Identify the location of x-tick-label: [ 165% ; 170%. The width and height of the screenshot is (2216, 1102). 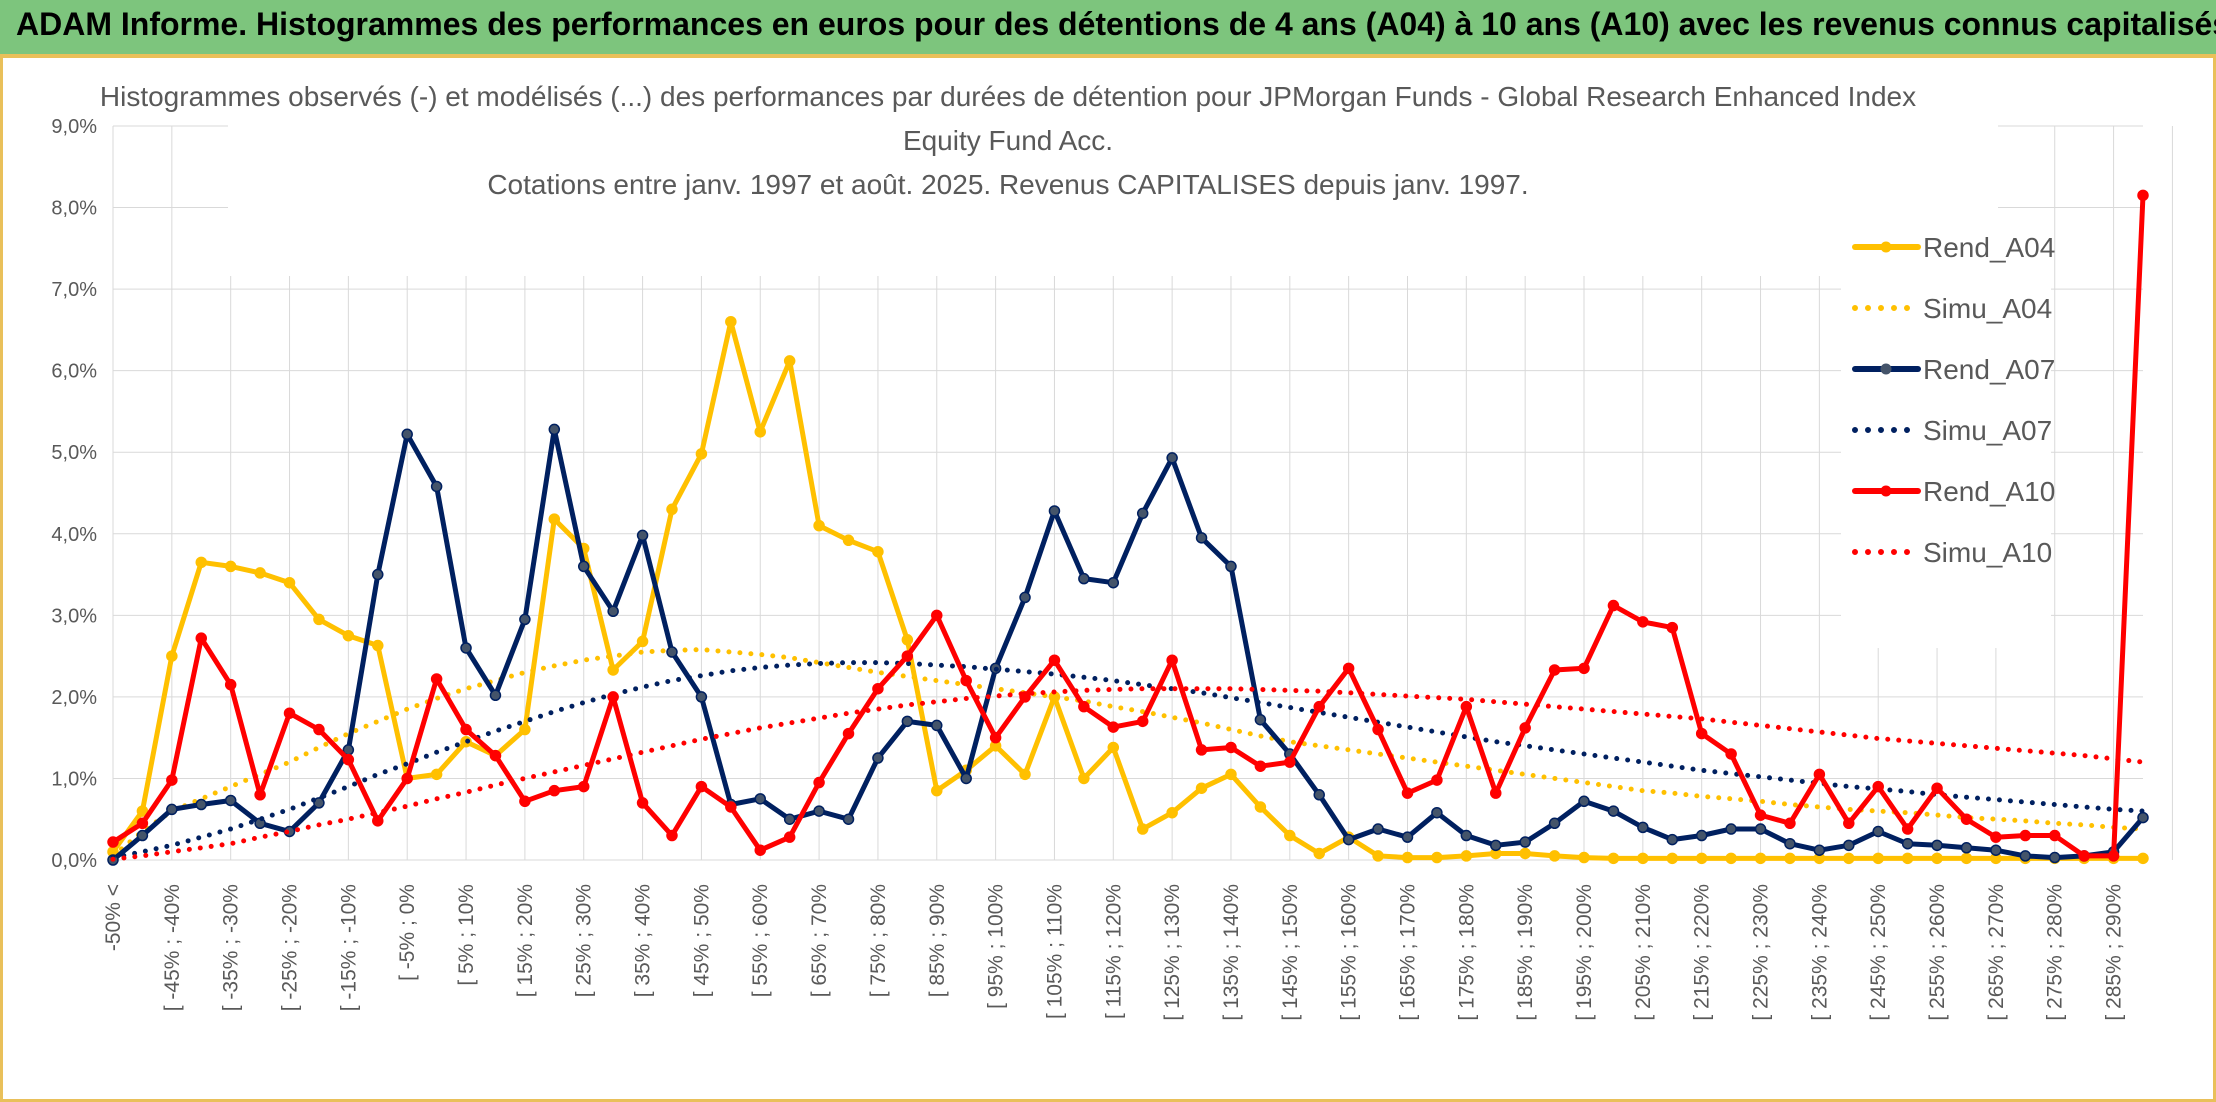
(1407, 952).